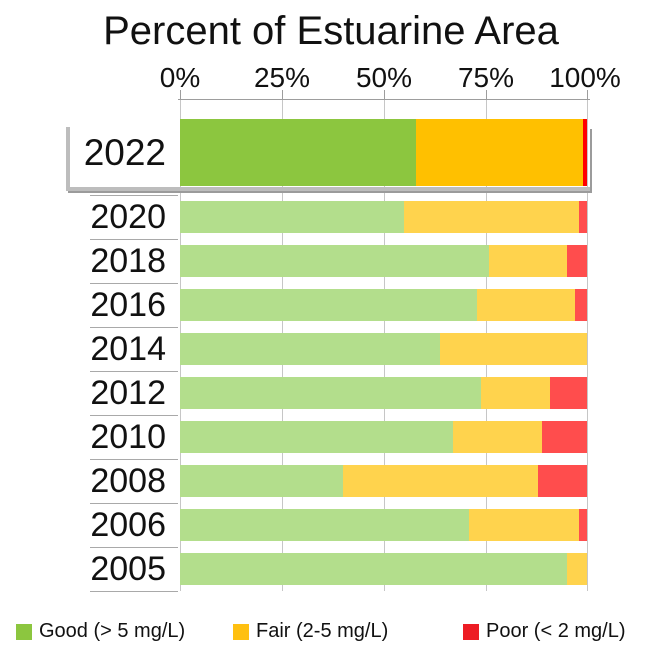  I want to click on bar-segment-good-2022, so click(298, 152).